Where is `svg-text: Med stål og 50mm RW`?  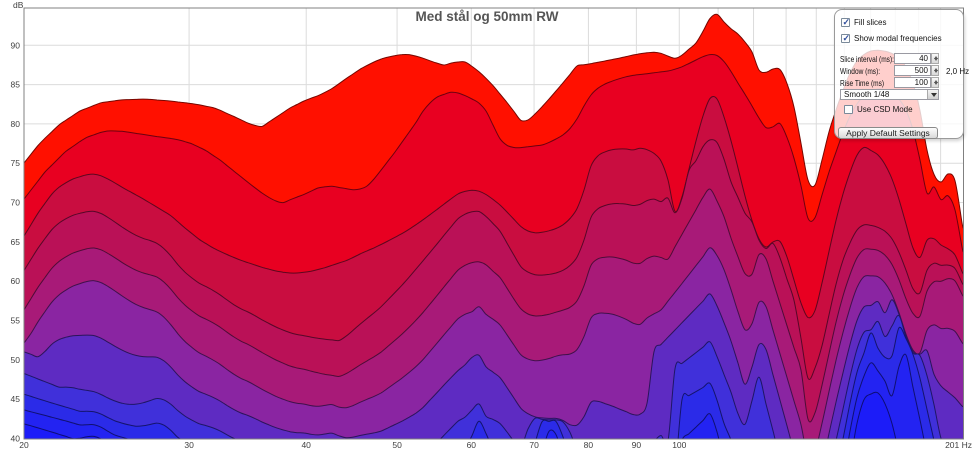 svg-text: Med stål og 50mm RW is located at coordinates (486, 16).